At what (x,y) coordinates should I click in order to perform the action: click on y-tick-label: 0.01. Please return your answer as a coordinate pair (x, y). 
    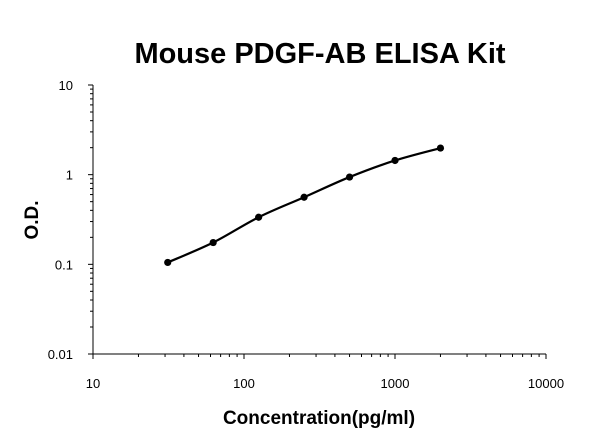
    Looking at the image, I should click on (60, 354).